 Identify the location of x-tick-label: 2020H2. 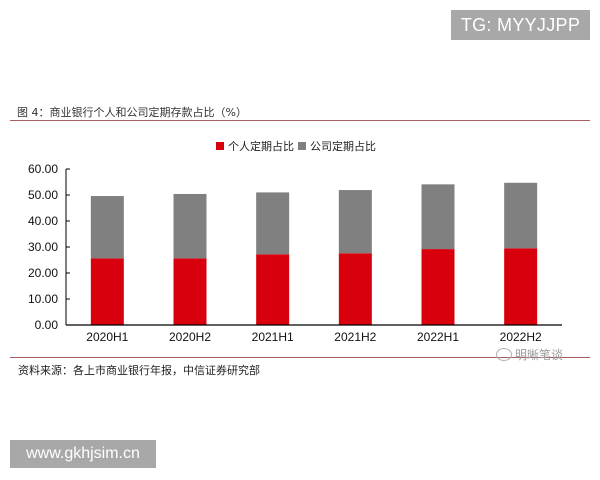
(190, 337).